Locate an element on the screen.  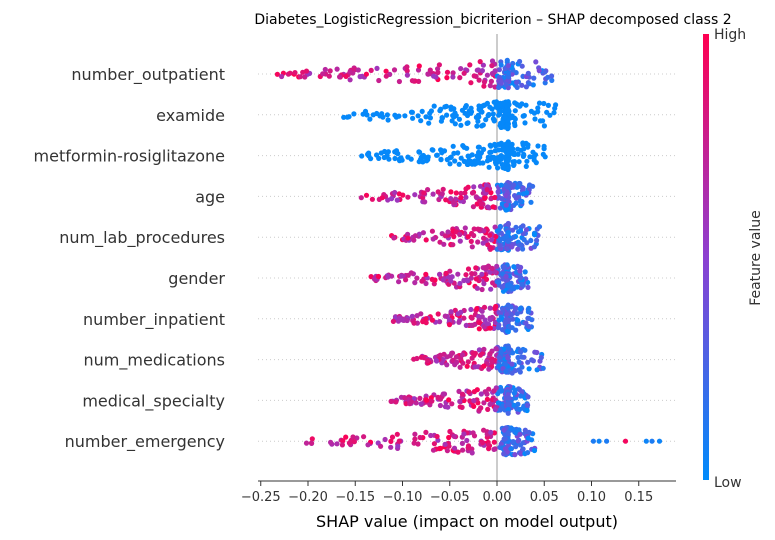
feature-label: number_outpatient is located at coordinates (148, 75).